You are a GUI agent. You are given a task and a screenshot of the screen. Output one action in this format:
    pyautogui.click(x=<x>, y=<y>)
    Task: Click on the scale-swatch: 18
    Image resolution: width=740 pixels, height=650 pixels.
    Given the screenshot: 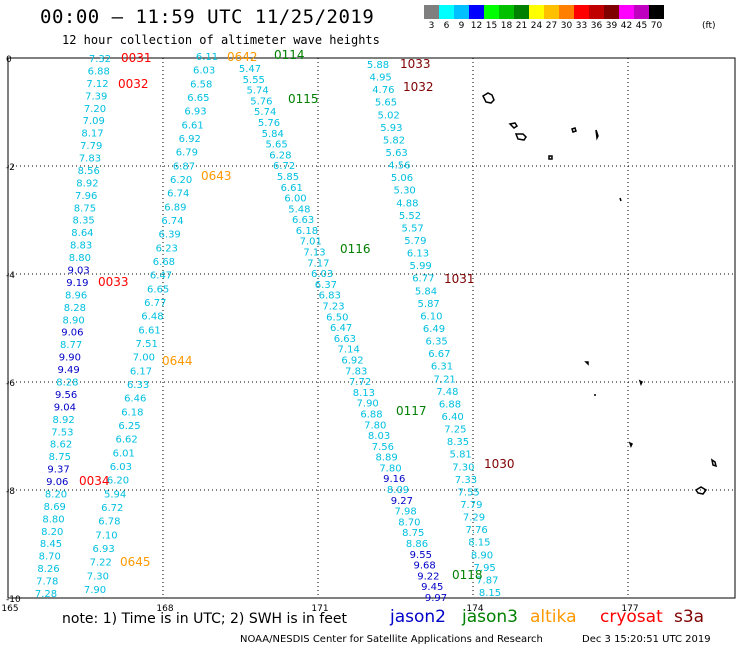 What is the action you would take?
    pyautogui.click(x=506, y=18)
    